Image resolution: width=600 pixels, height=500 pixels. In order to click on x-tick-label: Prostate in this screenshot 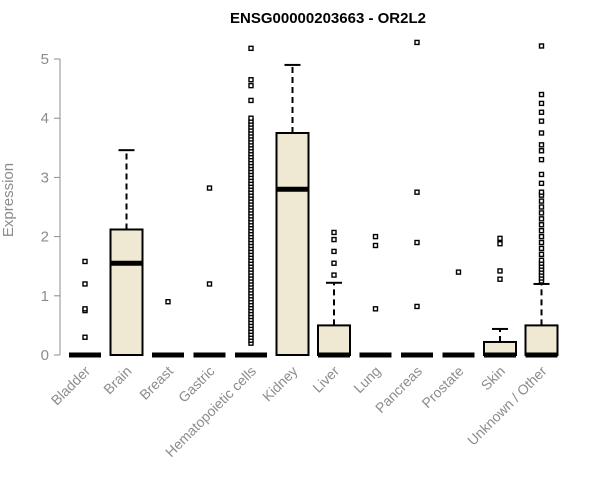, I will do `click(442, 387)`.